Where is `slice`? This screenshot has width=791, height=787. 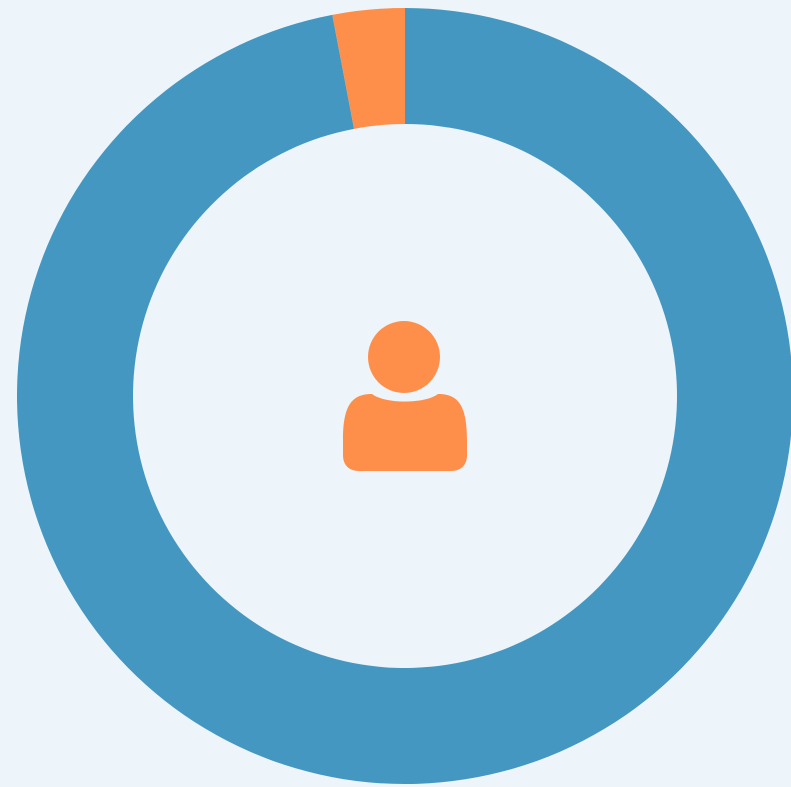
slice is located at coordinates (368, 68).